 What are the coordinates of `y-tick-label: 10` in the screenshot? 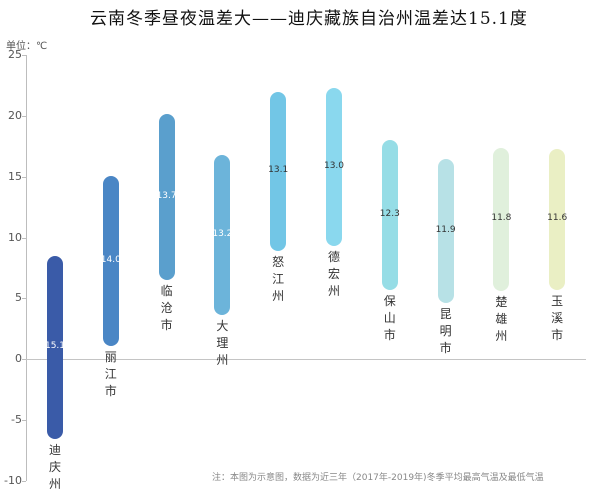 It's located at (15, 237).